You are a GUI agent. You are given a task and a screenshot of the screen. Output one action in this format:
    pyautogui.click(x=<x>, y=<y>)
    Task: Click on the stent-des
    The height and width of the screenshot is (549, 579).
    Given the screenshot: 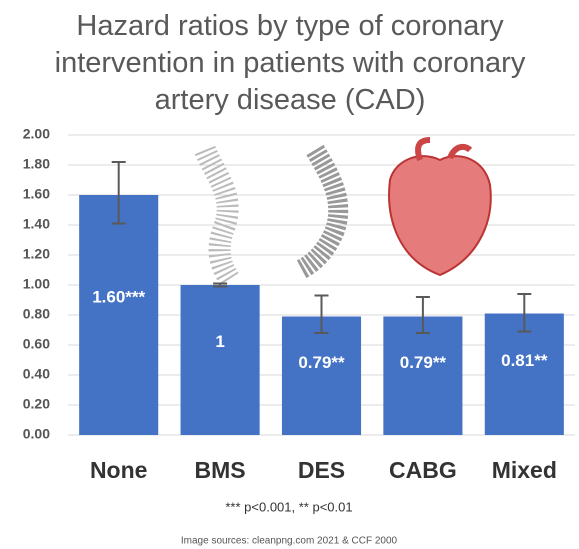 What is the action you would take?
    pyautogui.click(x=322, y=211)
    